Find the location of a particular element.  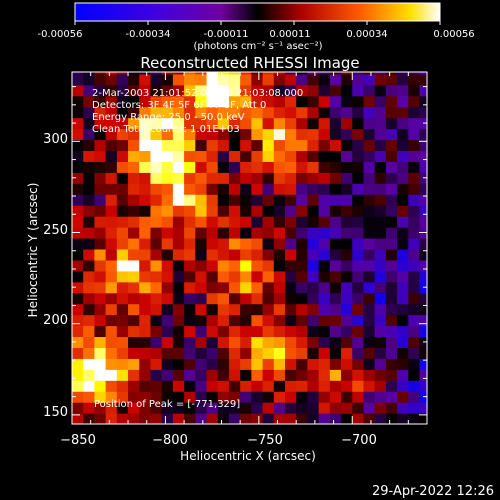

annotation-peak: Position of Peak = [-771,329] is located at coordinates (167, 404).